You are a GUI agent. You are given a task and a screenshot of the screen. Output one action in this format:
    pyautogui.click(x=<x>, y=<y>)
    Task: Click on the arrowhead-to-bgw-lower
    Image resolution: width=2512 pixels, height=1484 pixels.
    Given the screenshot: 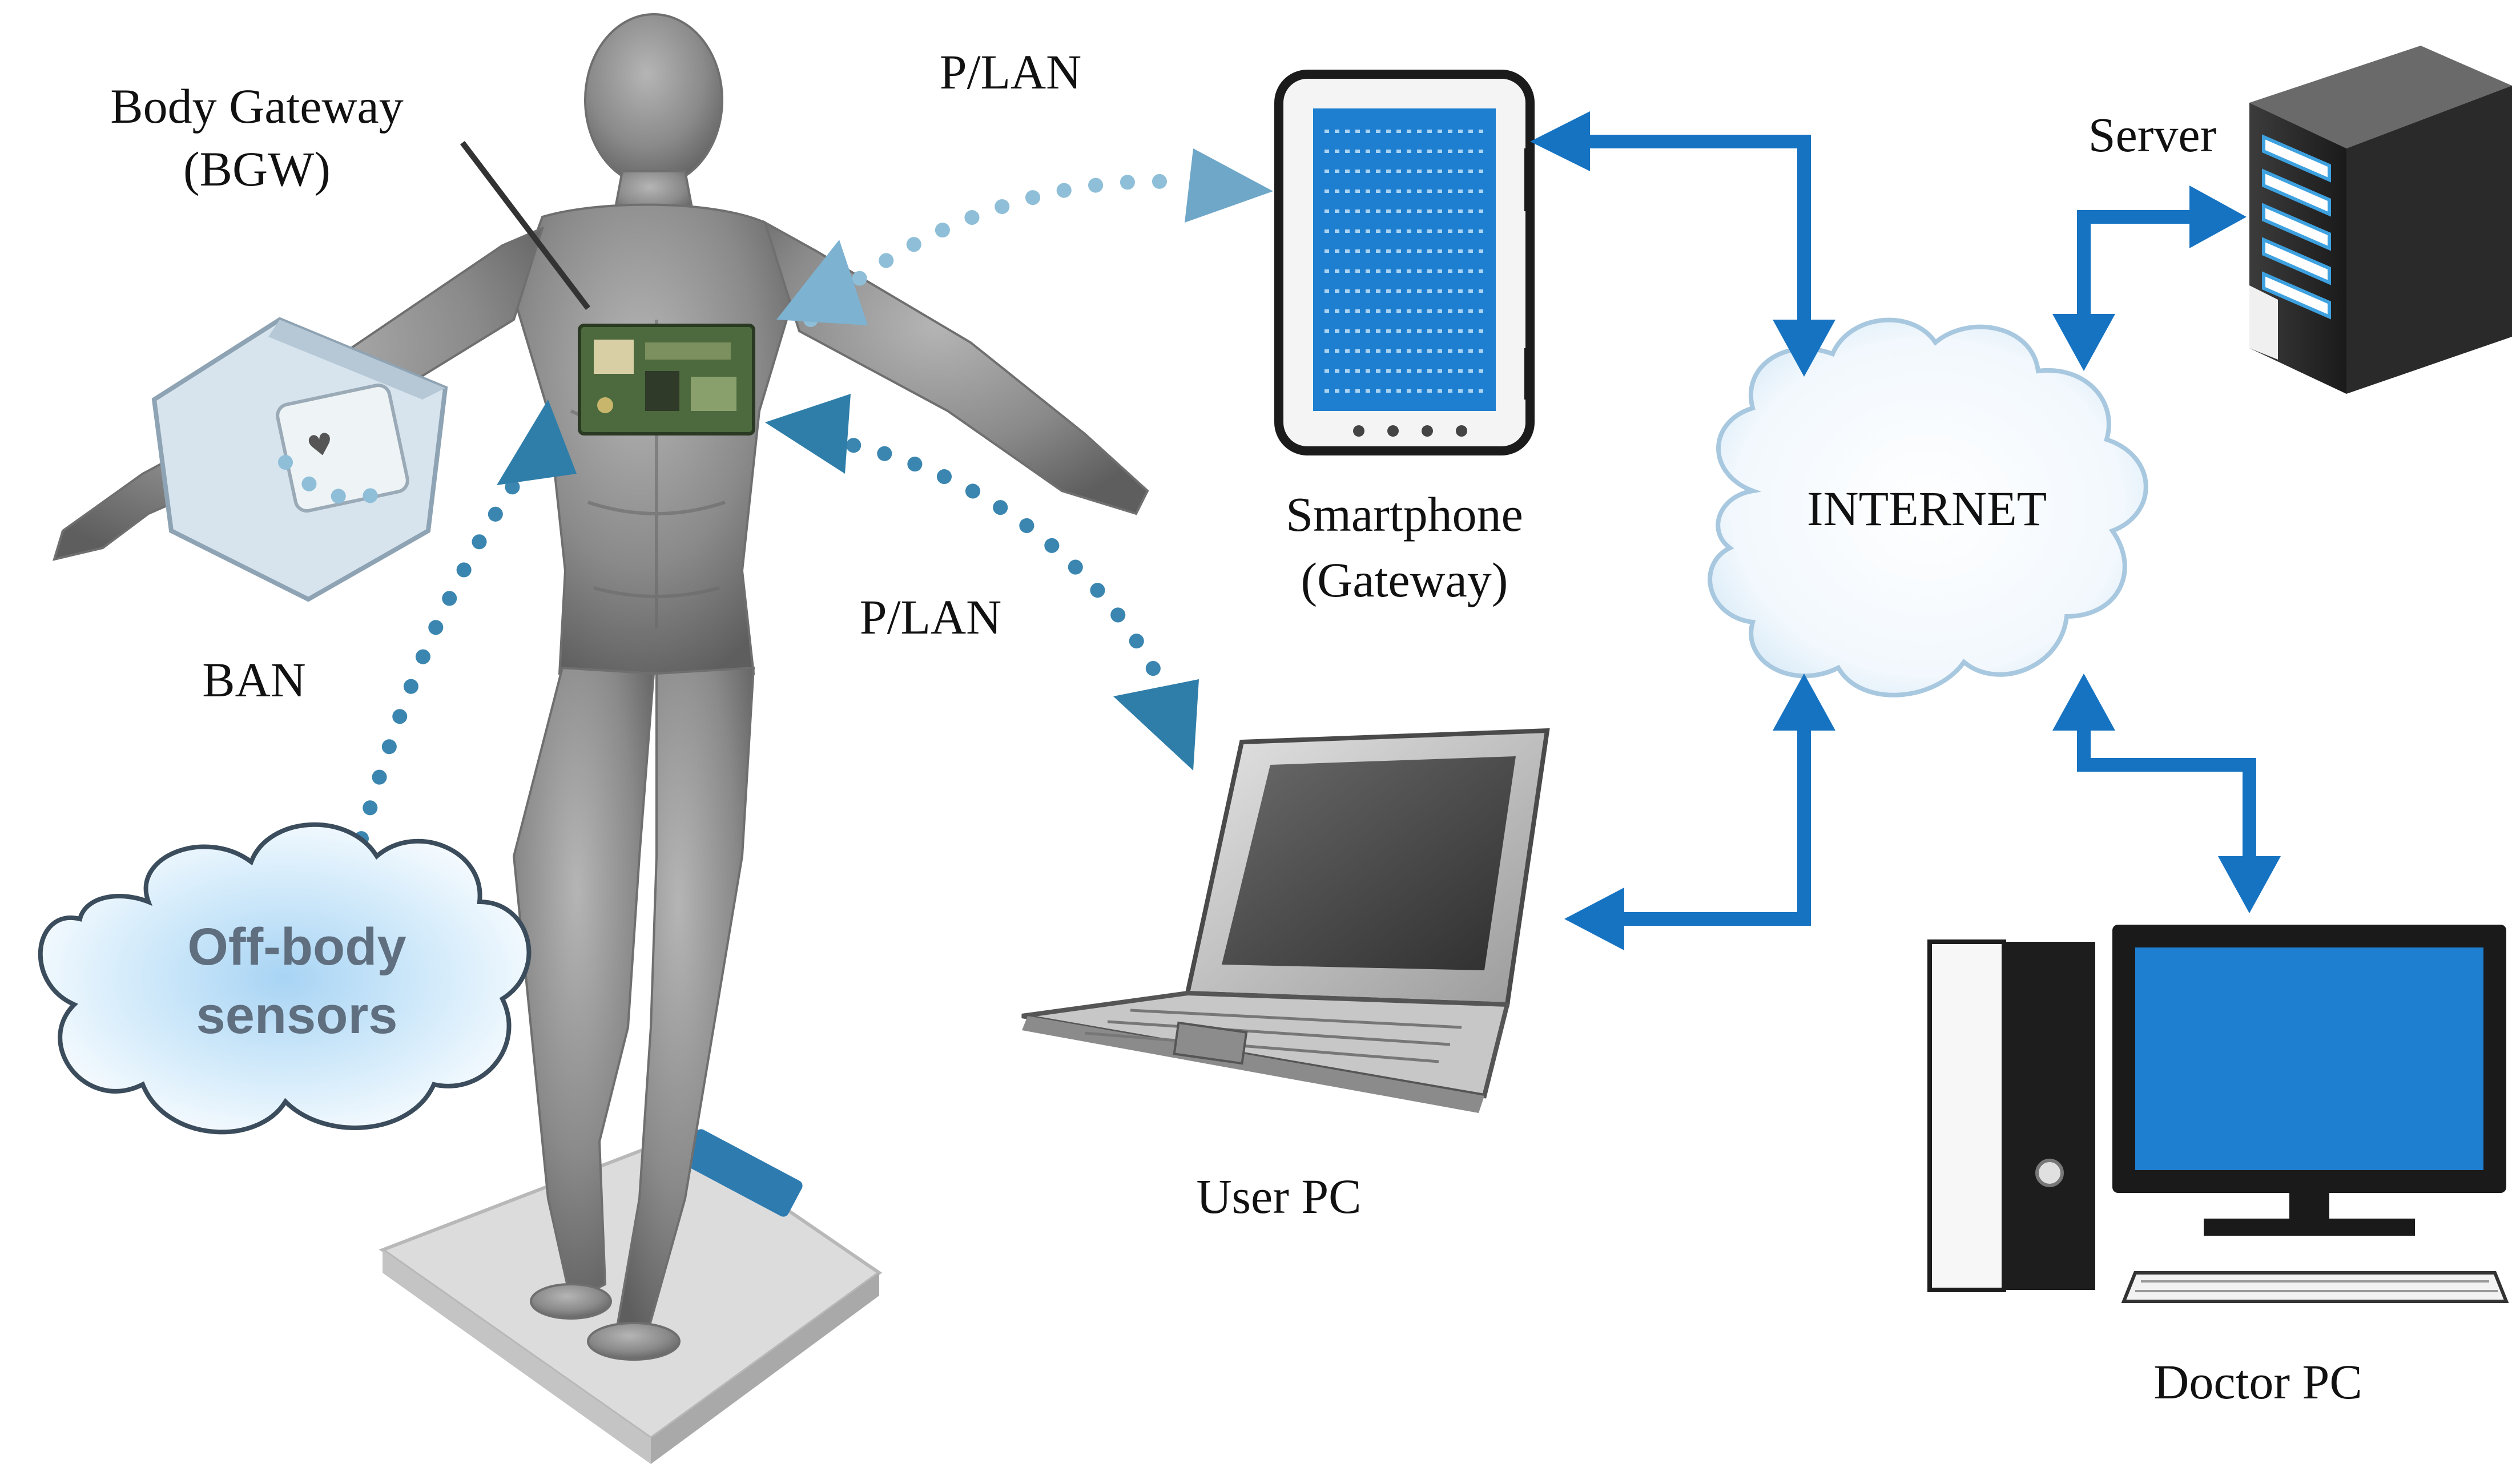 What is the action you would take?
    pyautogui.click(x=808, y=434)
    